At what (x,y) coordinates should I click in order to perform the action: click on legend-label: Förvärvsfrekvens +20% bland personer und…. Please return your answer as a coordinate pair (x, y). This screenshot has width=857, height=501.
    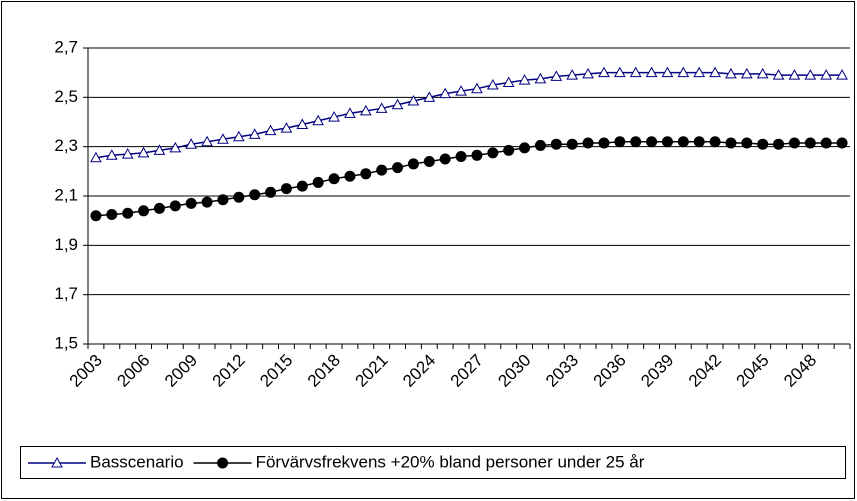
    Looking at the image, I should click on (450, 461).